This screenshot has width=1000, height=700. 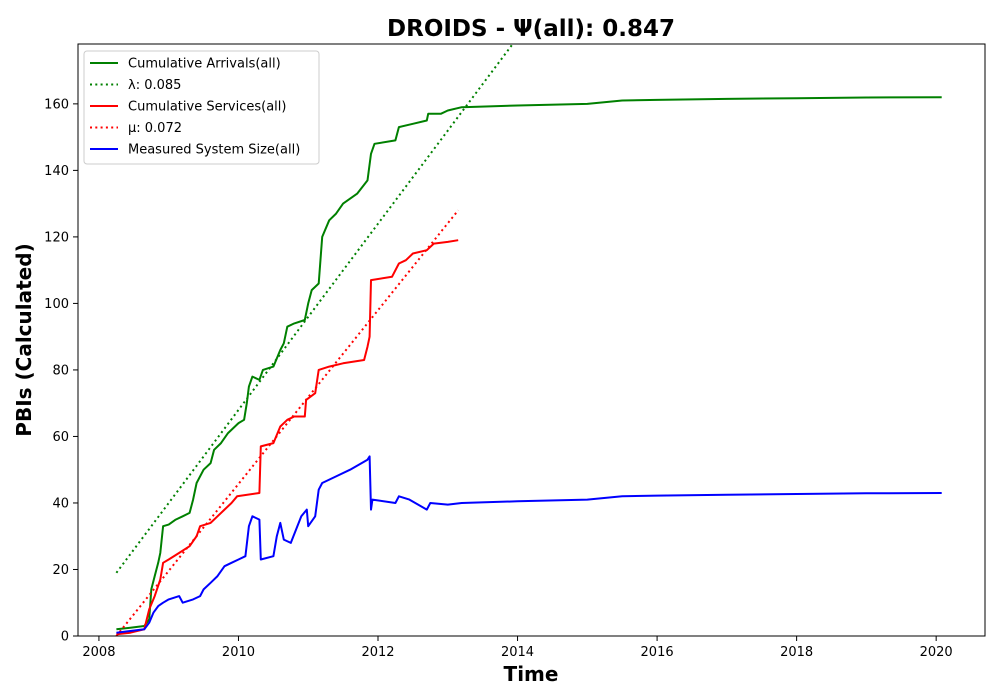 What do you see at coordinates (517, 652) in the screenshot?
I see `x-tick-label: 2014` at bounding box center [517, 652].